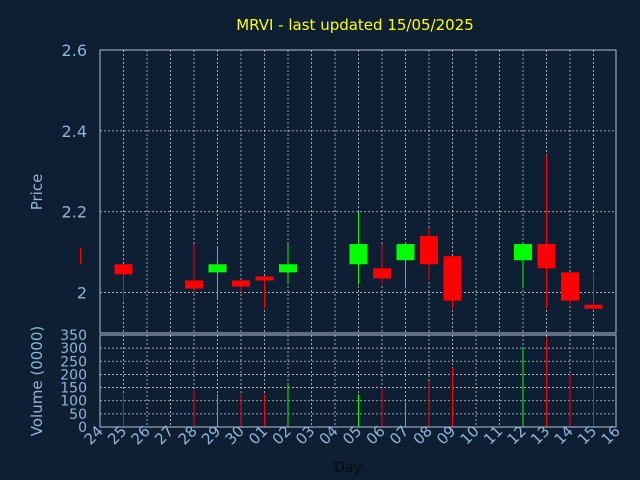 The height and width of the screenshot is (480, 640). What do you see at coordinates (73, 389) in the screenshot?
I see `volume-tick-label: 150` at bounding box center [73, 389].